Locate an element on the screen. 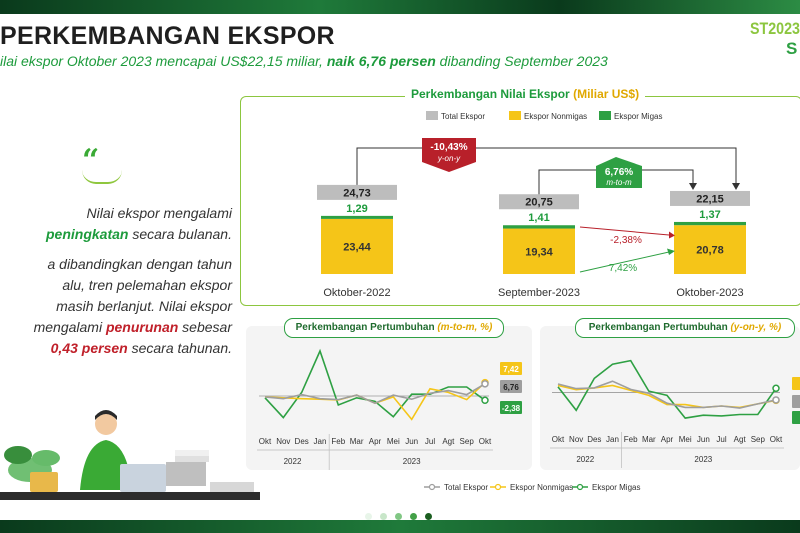  nonmigas-change-arrow: 7,42% is located at coordinates (627, 261).